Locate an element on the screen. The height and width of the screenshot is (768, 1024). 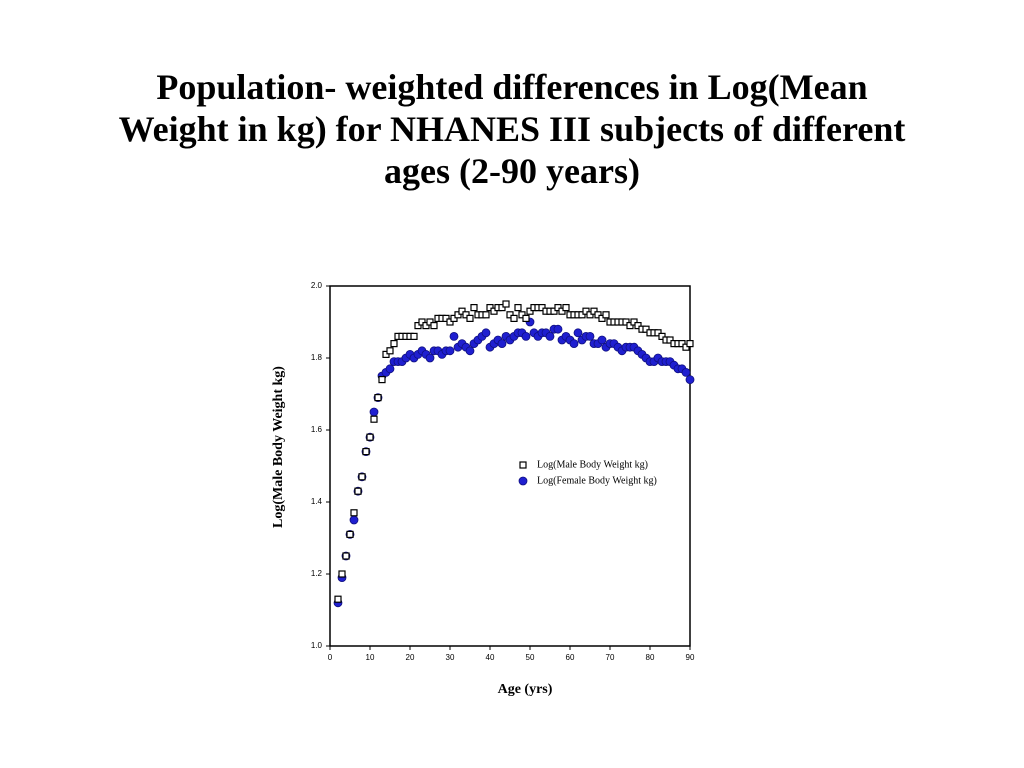
y-tick-label: 1.0 is located at coordinates (317, 645).